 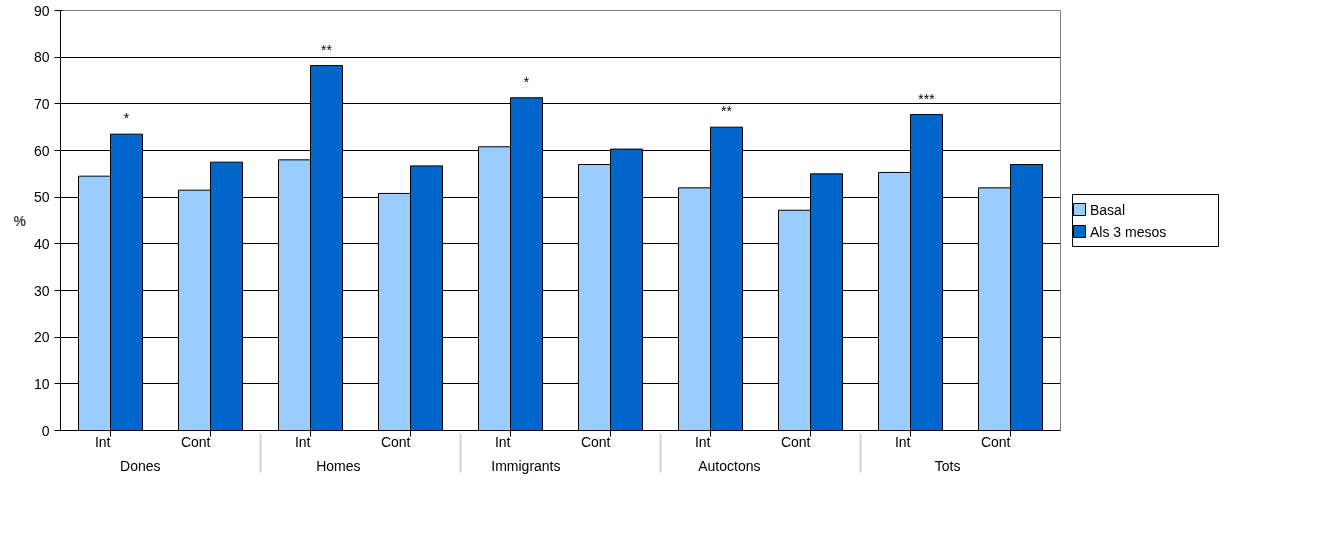 What do you see at coordinates (338, 465) in the screenshot?
I see `text: Homes` at bounding box center [338, 465].